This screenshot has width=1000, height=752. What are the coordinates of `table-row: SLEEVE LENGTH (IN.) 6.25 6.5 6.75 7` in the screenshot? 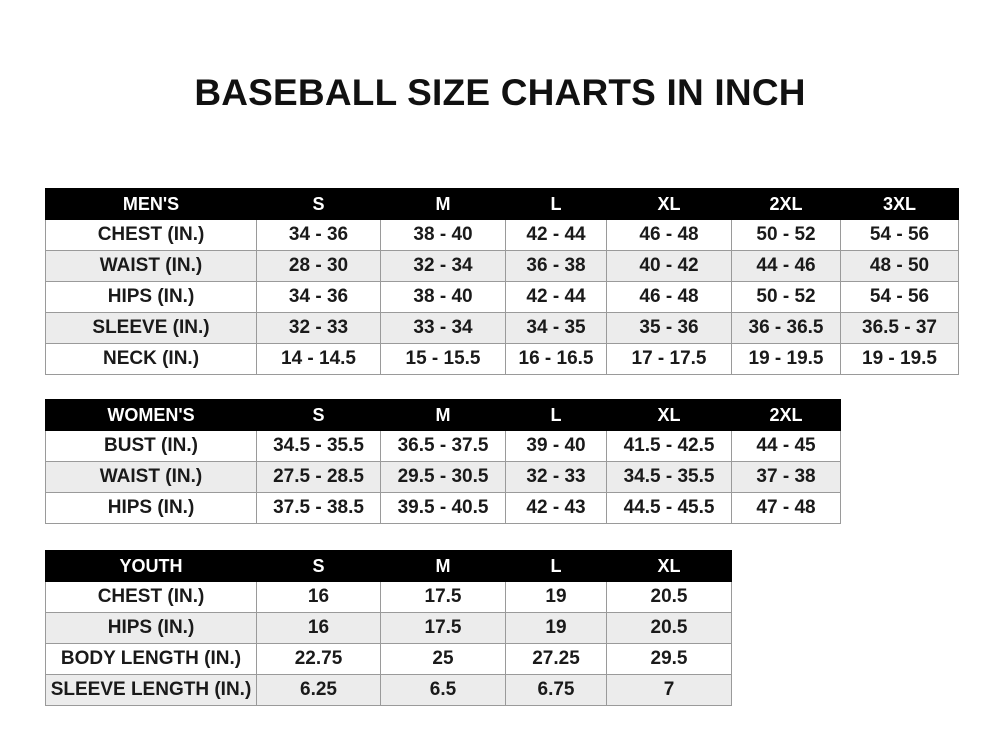 It's located at (388, 690).